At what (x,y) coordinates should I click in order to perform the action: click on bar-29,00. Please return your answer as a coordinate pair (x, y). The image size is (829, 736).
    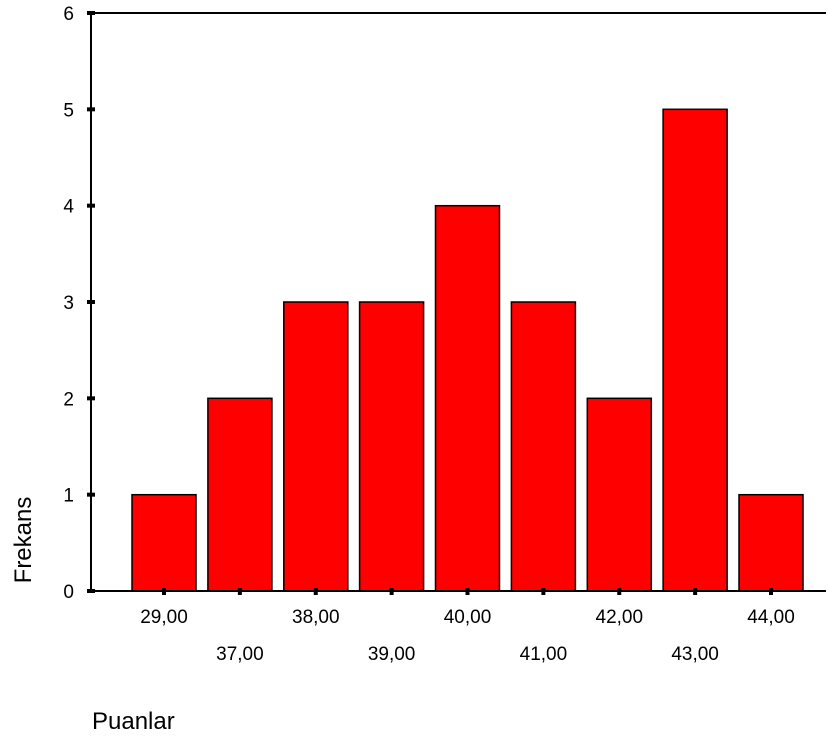
    Looking at the image, I should click on (164, 542).